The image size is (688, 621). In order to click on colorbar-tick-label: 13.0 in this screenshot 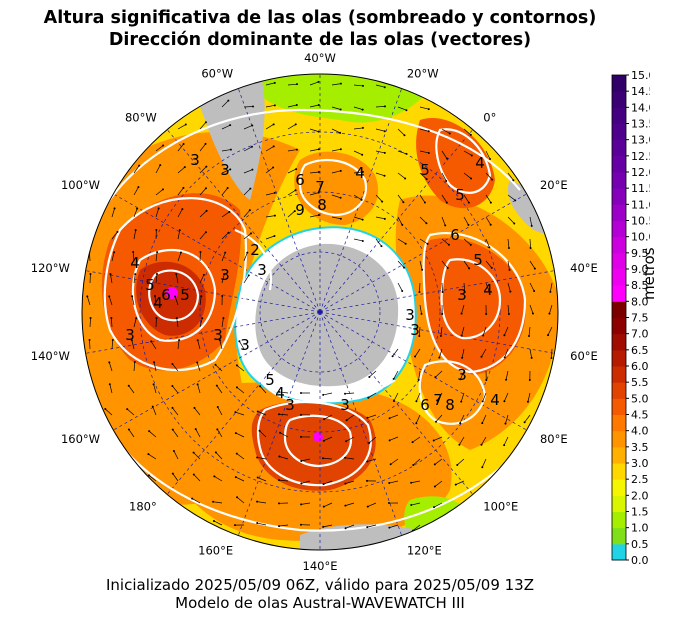, I will do `click(640, 140)`.